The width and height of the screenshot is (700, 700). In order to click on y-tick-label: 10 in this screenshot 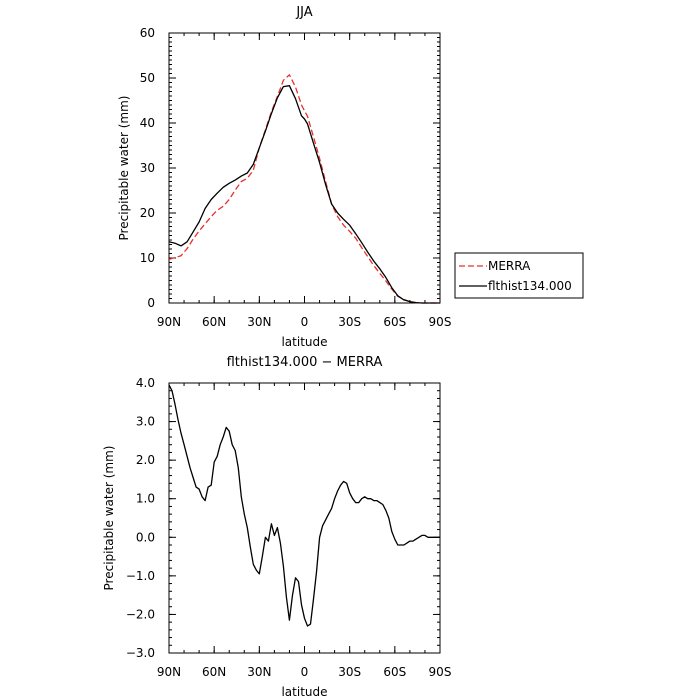, I will do `click(147, 258)`.